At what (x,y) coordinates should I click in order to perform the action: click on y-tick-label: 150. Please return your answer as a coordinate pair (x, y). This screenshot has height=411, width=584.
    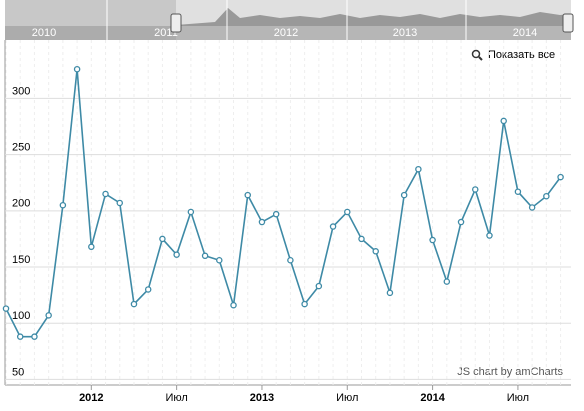
    Looking at the image, I should click on (21, 260).